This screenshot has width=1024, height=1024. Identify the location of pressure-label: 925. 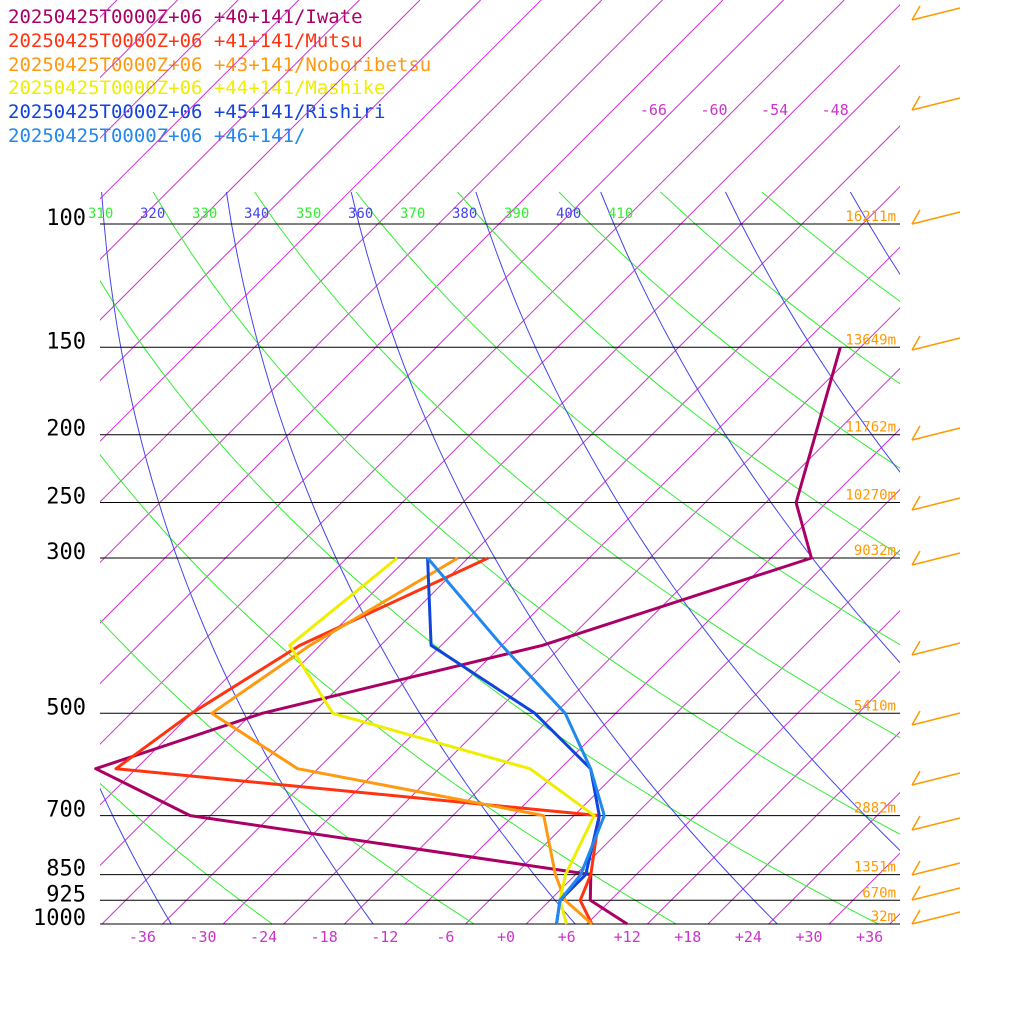
(66, 894).